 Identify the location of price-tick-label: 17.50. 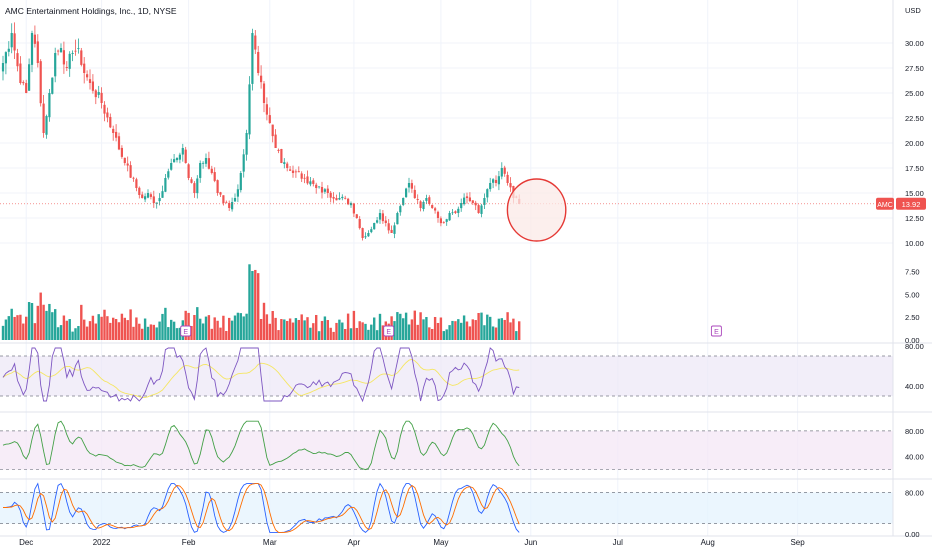
(914, 168).